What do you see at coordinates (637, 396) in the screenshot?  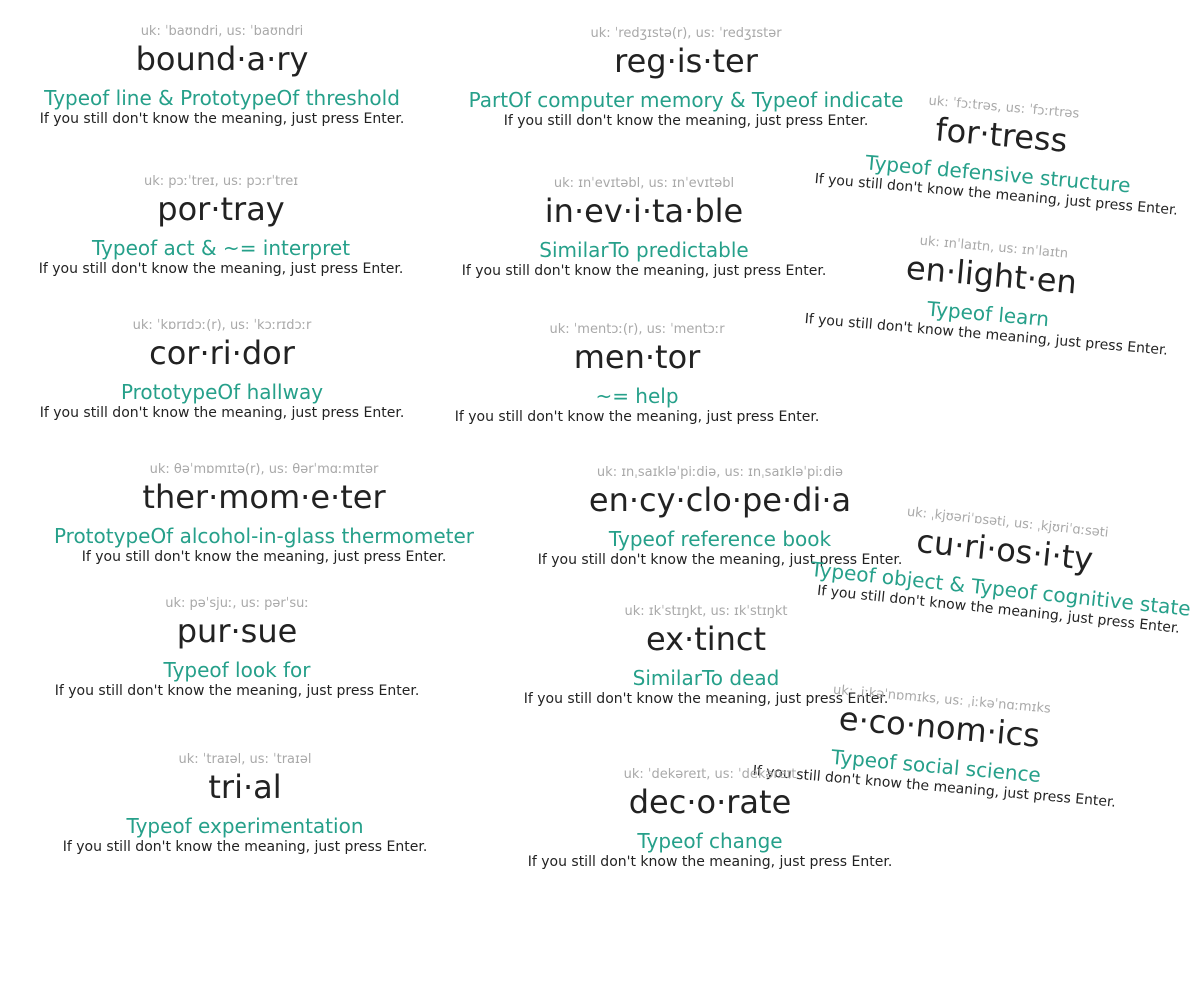 I see `relation-text: ~= help` at bounding box center [637, 396].